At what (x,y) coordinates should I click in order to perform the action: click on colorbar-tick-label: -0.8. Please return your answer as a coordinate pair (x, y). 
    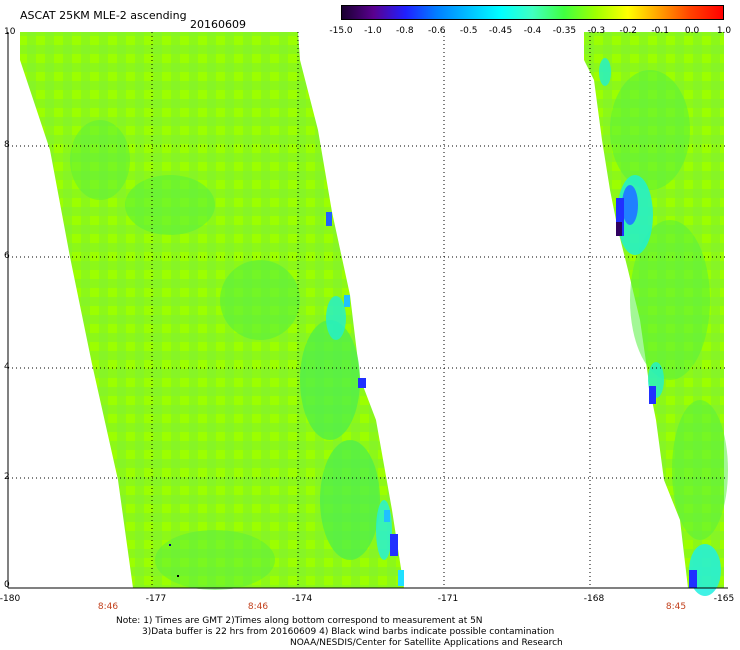
    Looking at the image, I should click on (405, 31).